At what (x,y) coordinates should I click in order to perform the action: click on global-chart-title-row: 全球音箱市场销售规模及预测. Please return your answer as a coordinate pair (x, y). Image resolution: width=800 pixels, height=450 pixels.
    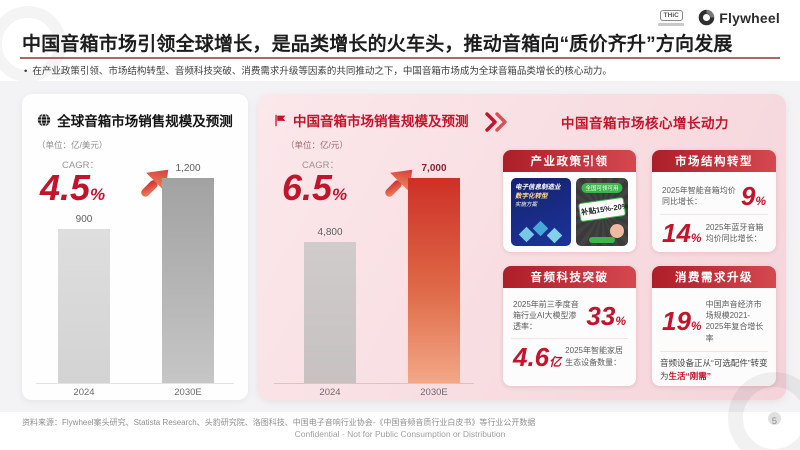
    Looking at the image, I should click on (135, 120).